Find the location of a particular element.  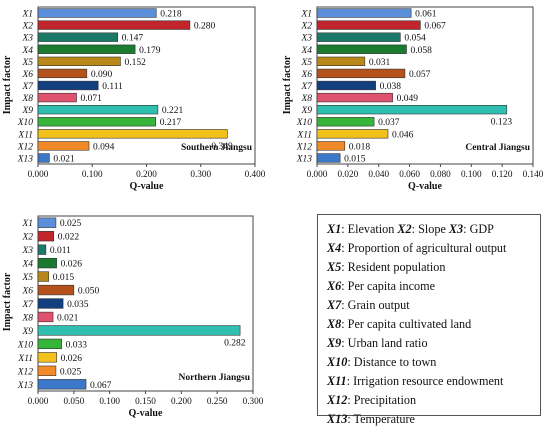

value-label-x12: 0.094 is located at coordinates (104, 147).